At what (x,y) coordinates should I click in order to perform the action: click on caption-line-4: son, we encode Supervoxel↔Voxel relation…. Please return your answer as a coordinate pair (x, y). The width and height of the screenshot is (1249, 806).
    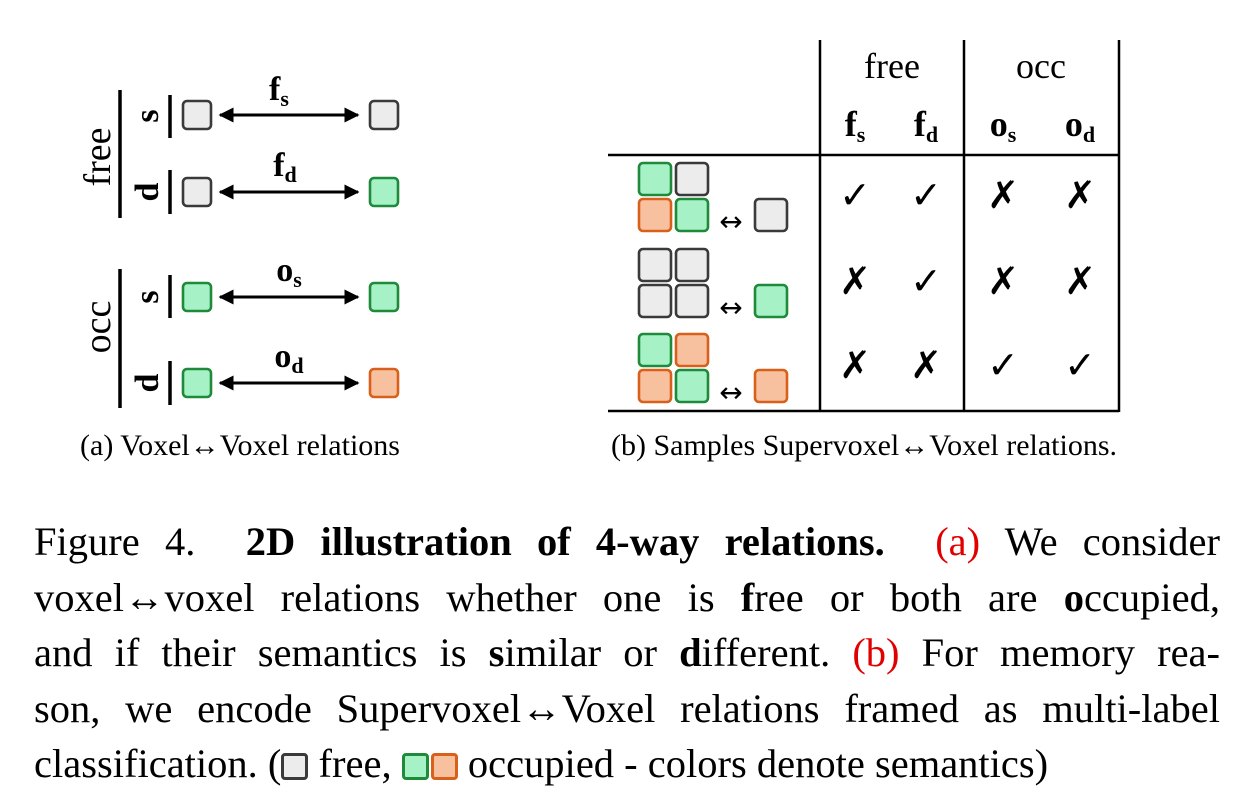
    Looking at the image, I should click on (627, 708).